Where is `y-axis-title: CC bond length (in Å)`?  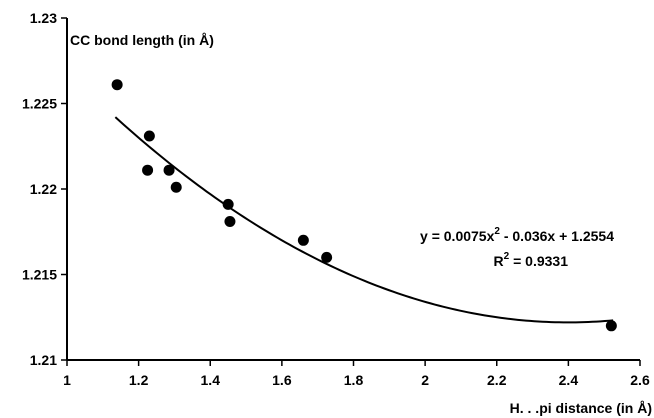
y-axis-title: CC bond length (in Å) is located at coordinates (142, 40).